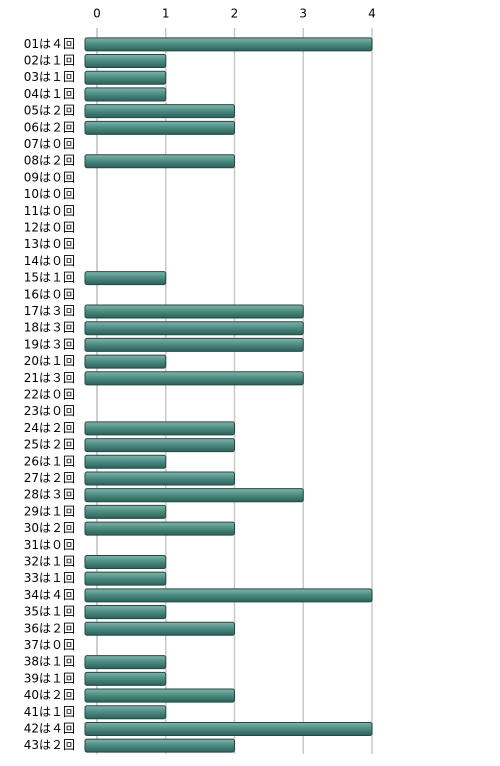 Image resolution: width=500 pixels, height=766 pixels. Describe the element at coordinates (49, 194) in the screenshot. I see `y-tick-label: 10は０回` at that location.